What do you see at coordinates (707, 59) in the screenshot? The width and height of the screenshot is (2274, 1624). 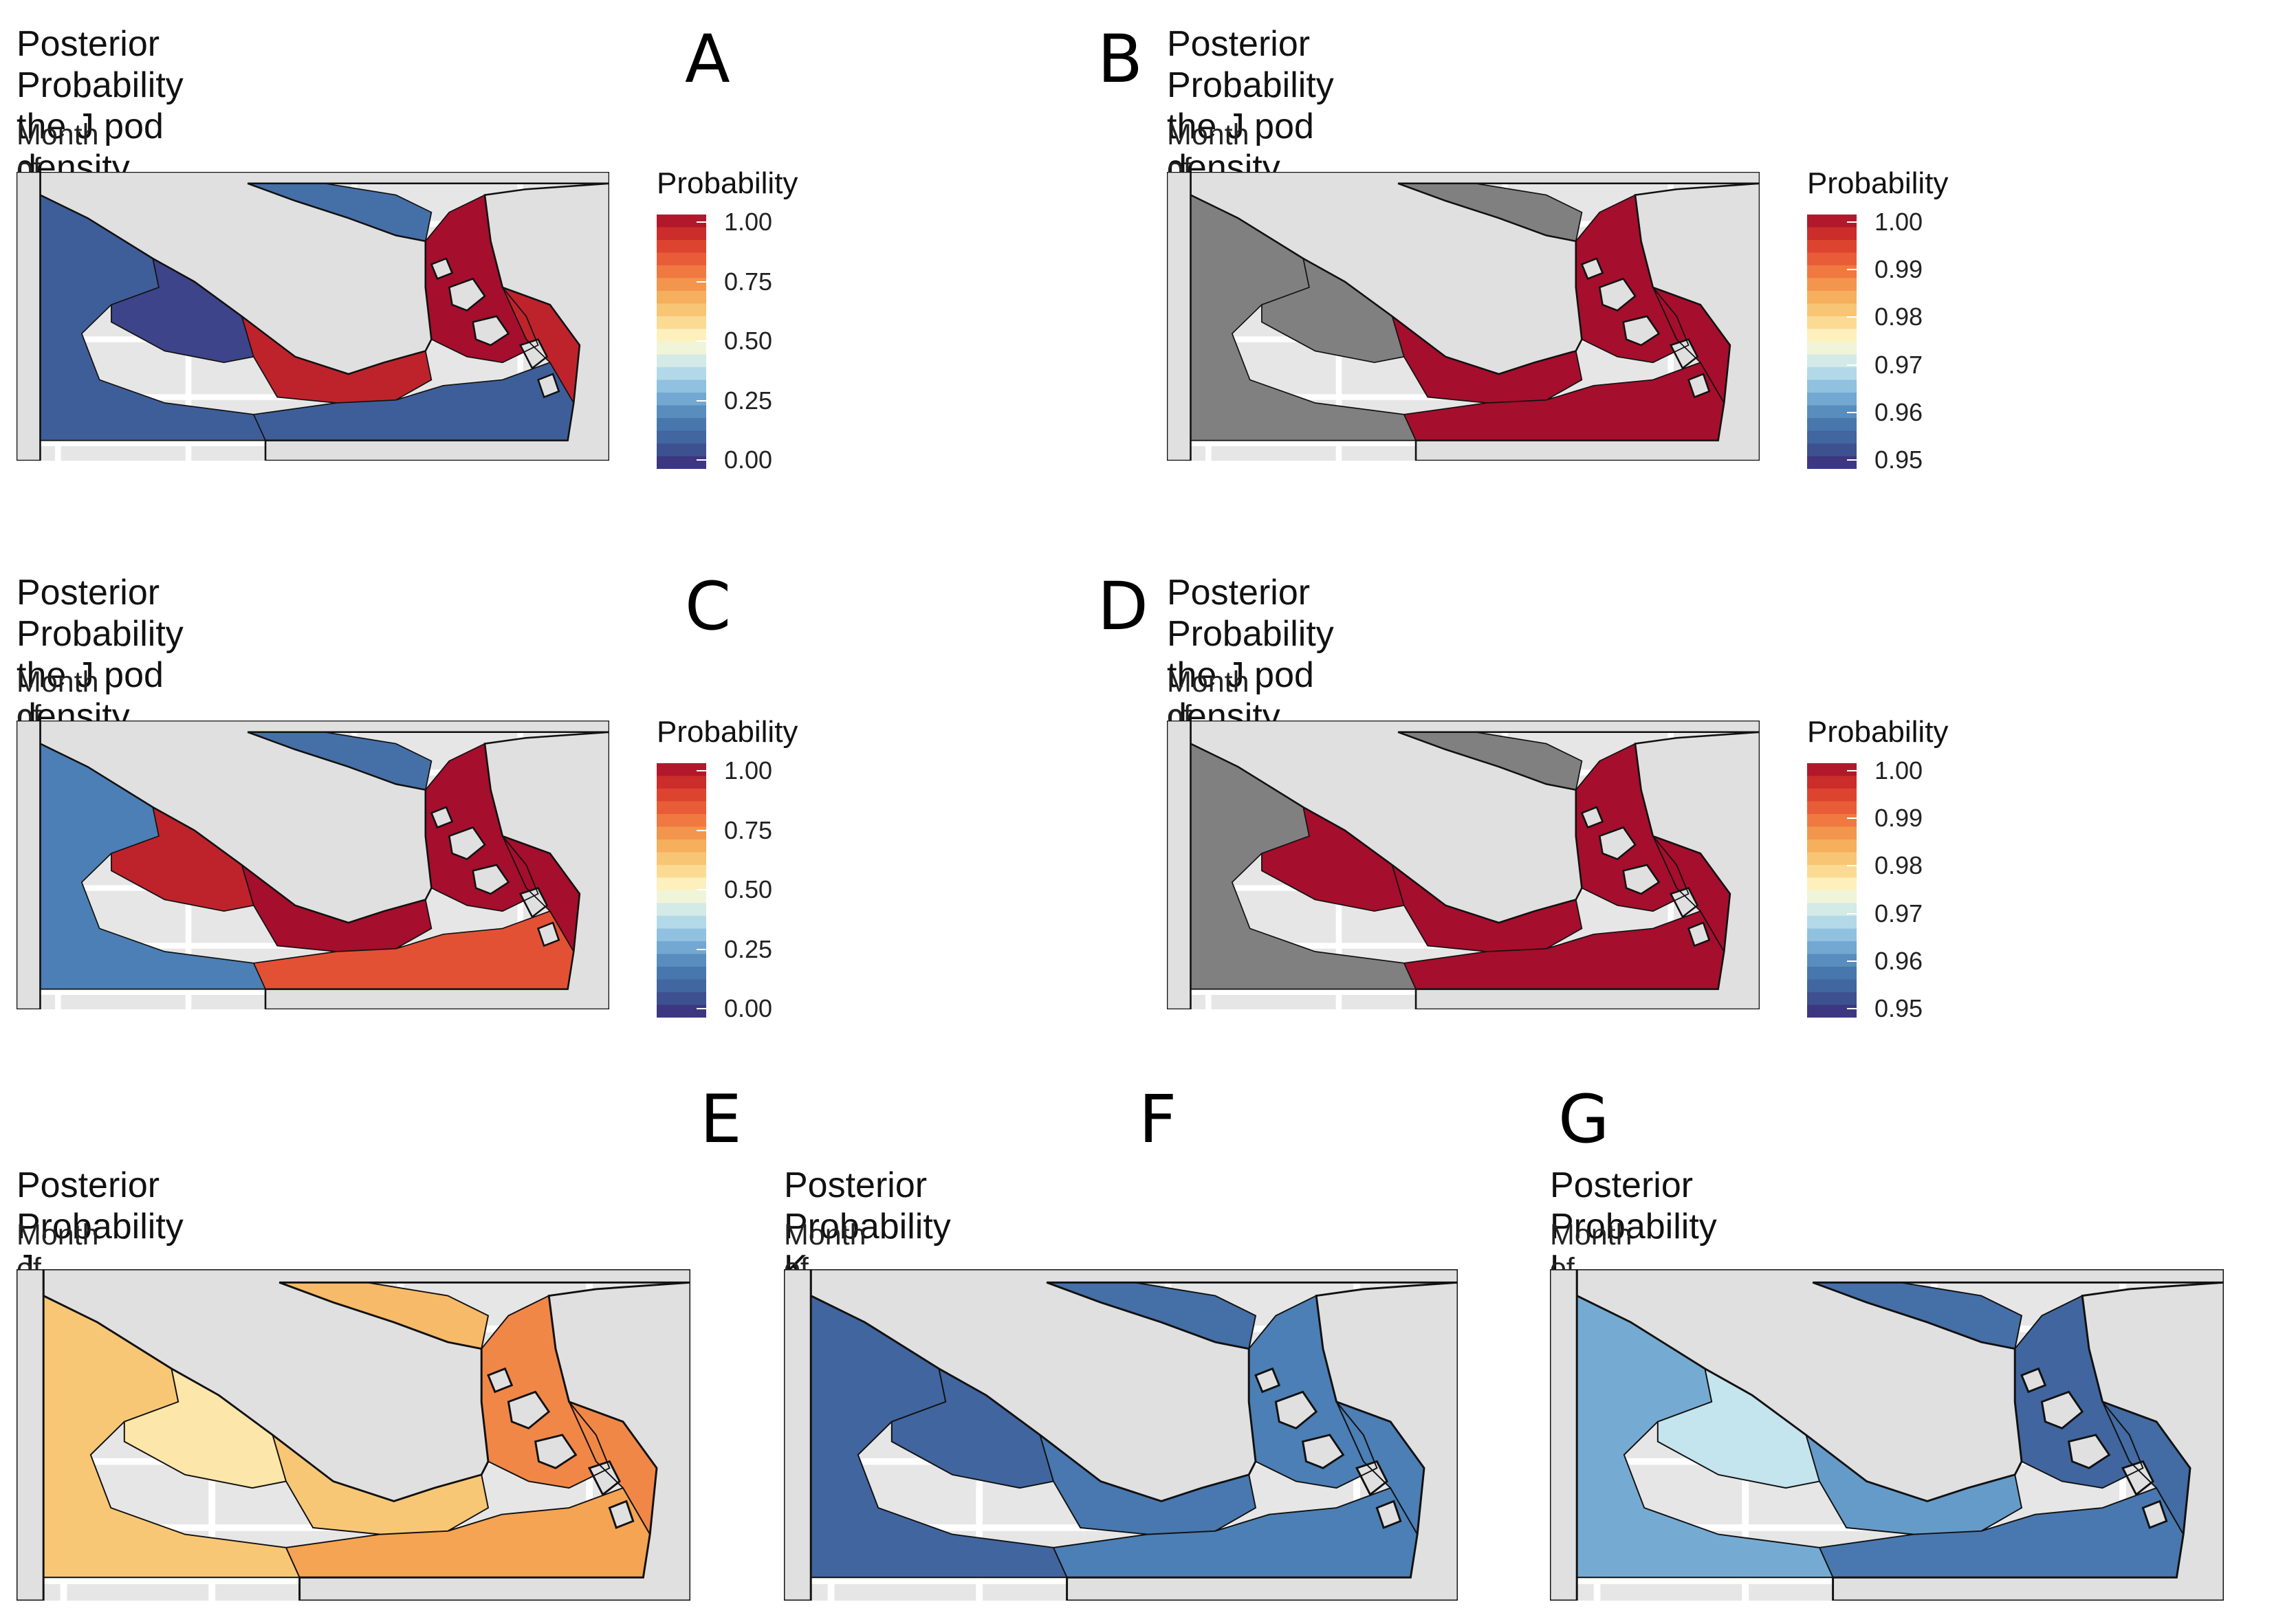 I see `panel-a-letter: A` at bounding box center [707, 59].